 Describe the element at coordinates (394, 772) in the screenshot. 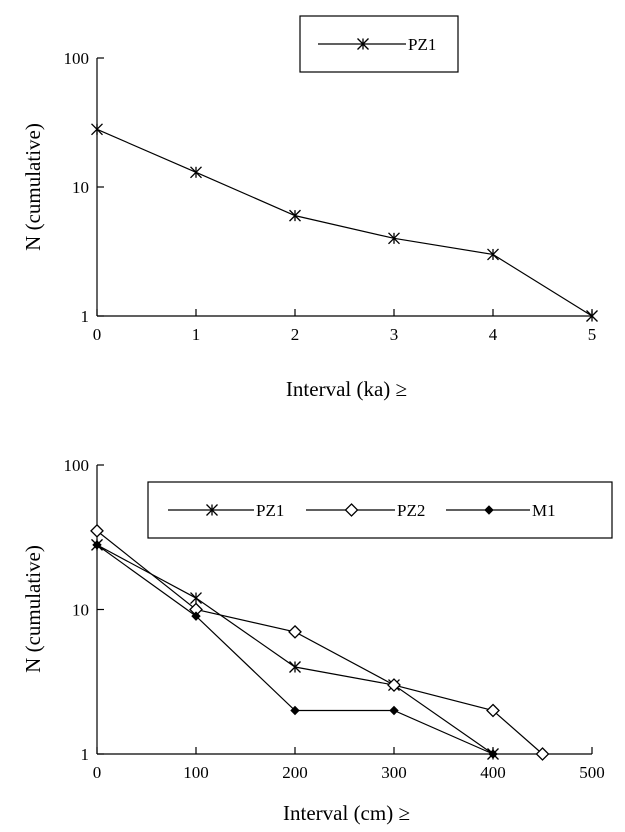

I see `x-tick-label: 300` at that location.